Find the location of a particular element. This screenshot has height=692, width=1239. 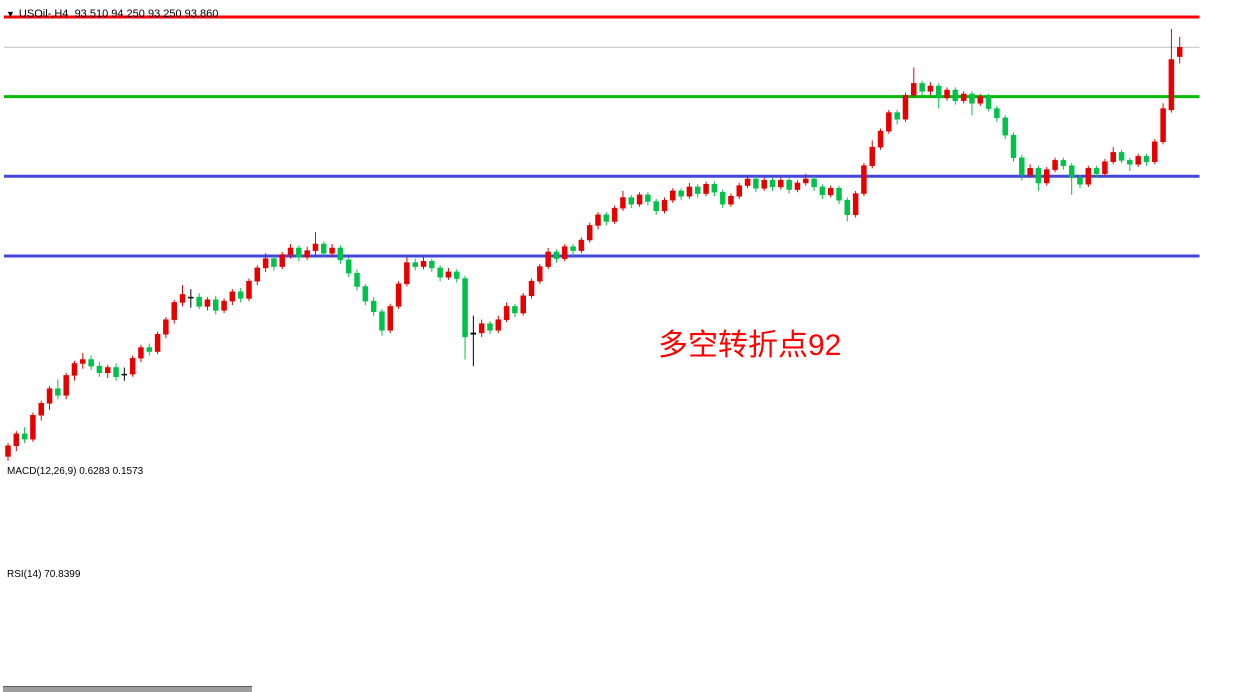

chart-title-bar: ▼ USOil-,H4 93.510 94.250 93.250 93.860 is located at coordinates (112, 14).